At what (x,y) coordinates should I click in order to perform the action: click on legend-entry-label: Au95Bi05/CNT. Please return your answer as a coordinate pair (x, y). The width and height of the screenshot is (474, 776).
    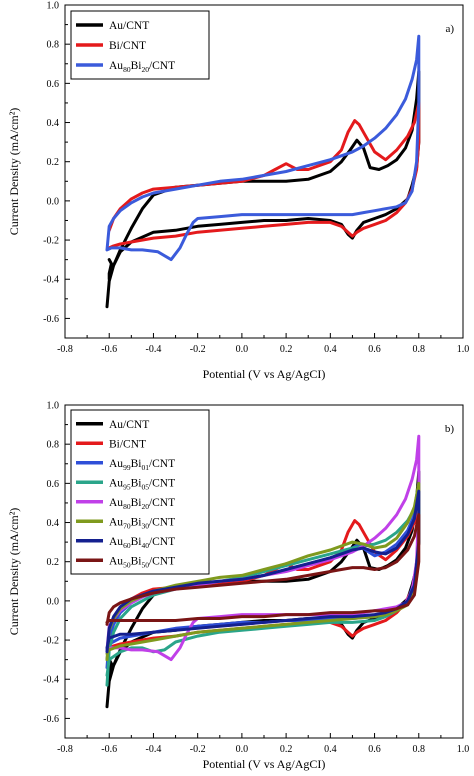
    Looking at the image, I should click on (142, 484).